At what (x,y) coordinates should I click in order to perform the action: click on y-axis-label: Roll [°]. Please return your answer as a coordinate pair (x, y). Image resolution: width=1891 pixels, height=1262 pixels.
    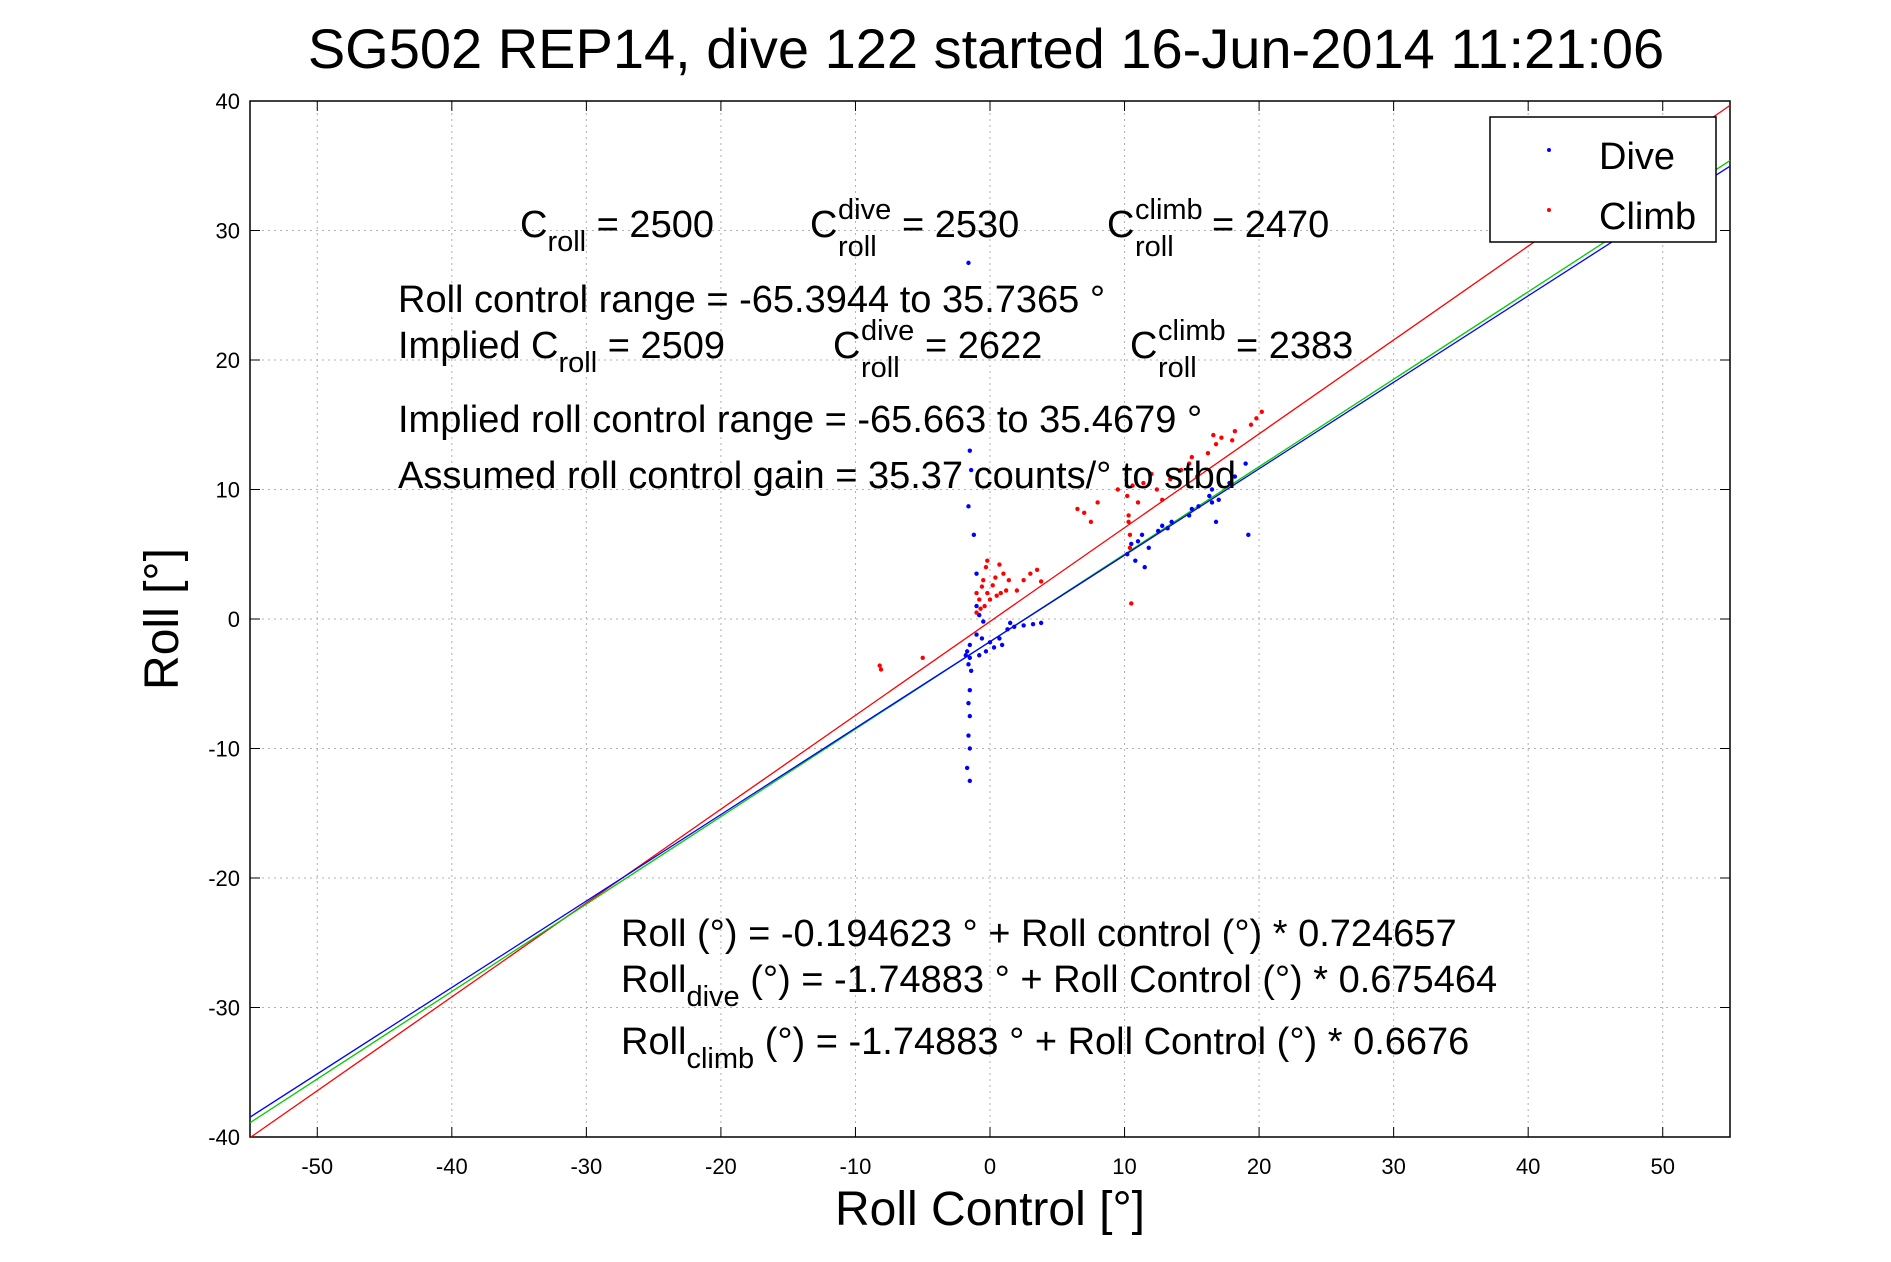
    Looking at the image, I should click on (162, 619).